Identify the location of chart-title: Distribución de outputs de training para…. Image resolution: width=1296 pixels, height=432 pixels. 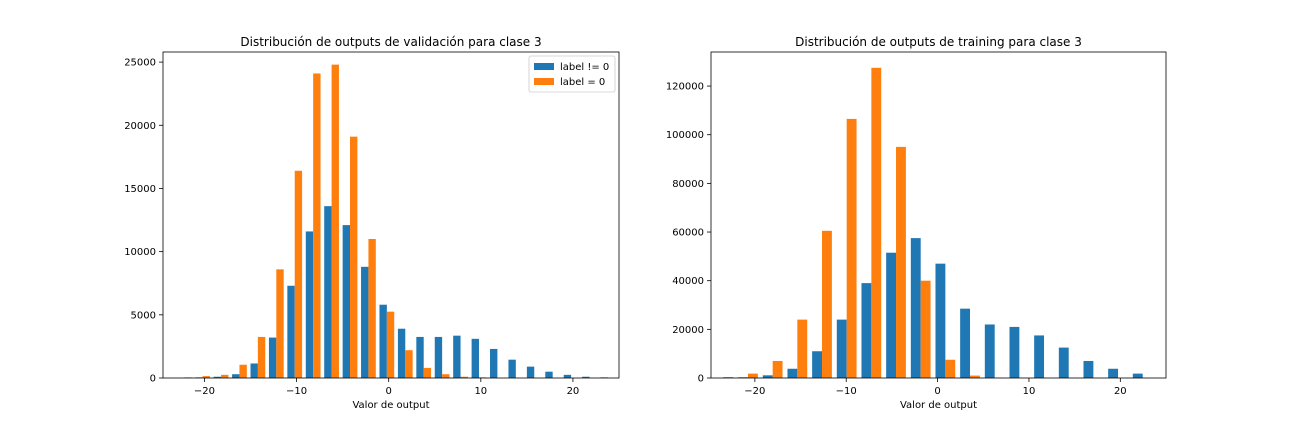
(938, 42).